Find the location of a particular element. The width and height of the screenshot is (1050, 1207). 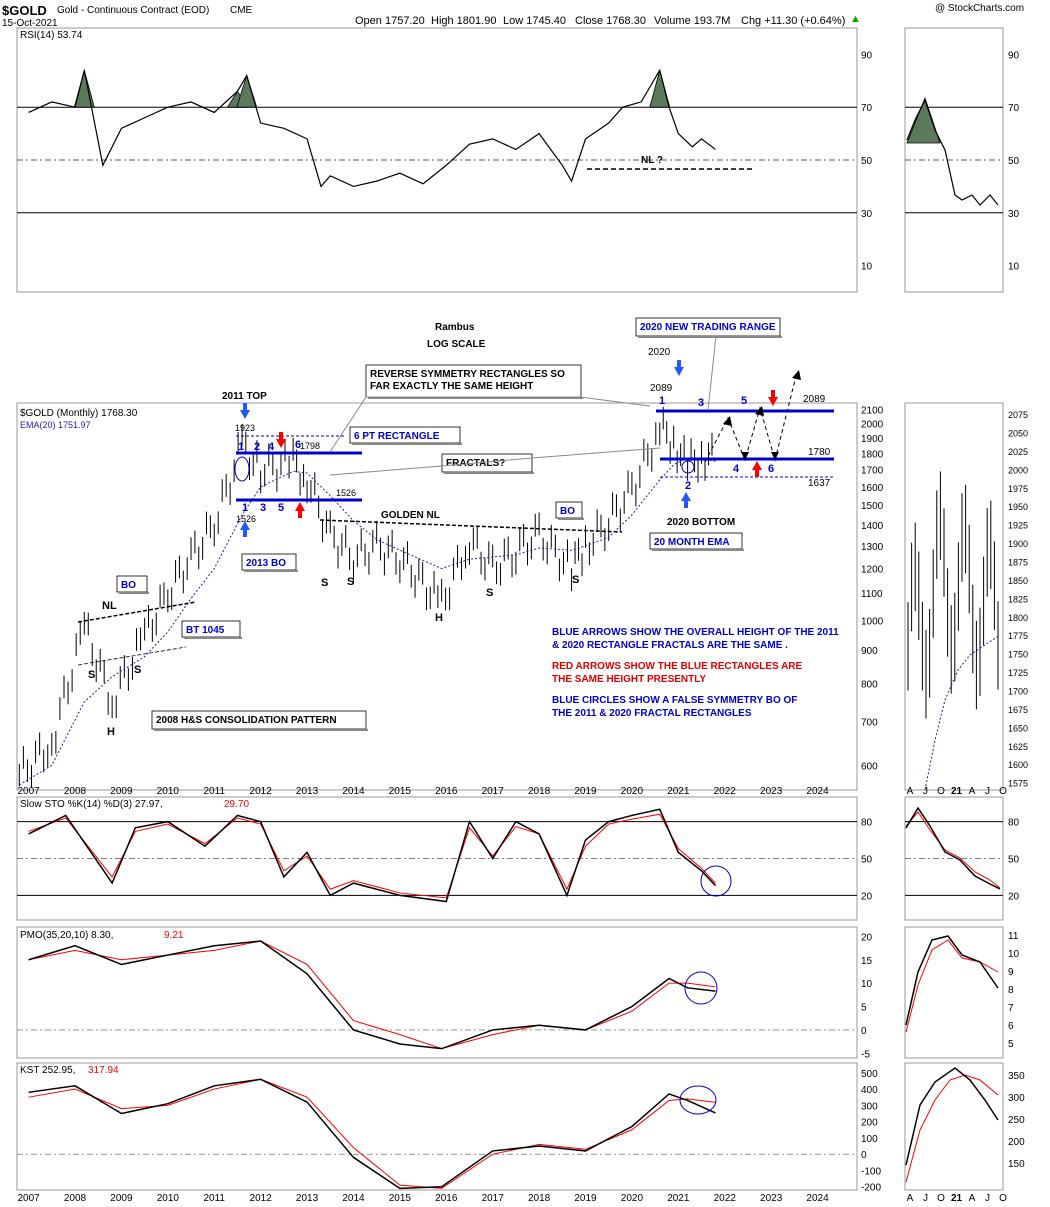

pmo-tick: 20 is located at coordinates (867, 937).